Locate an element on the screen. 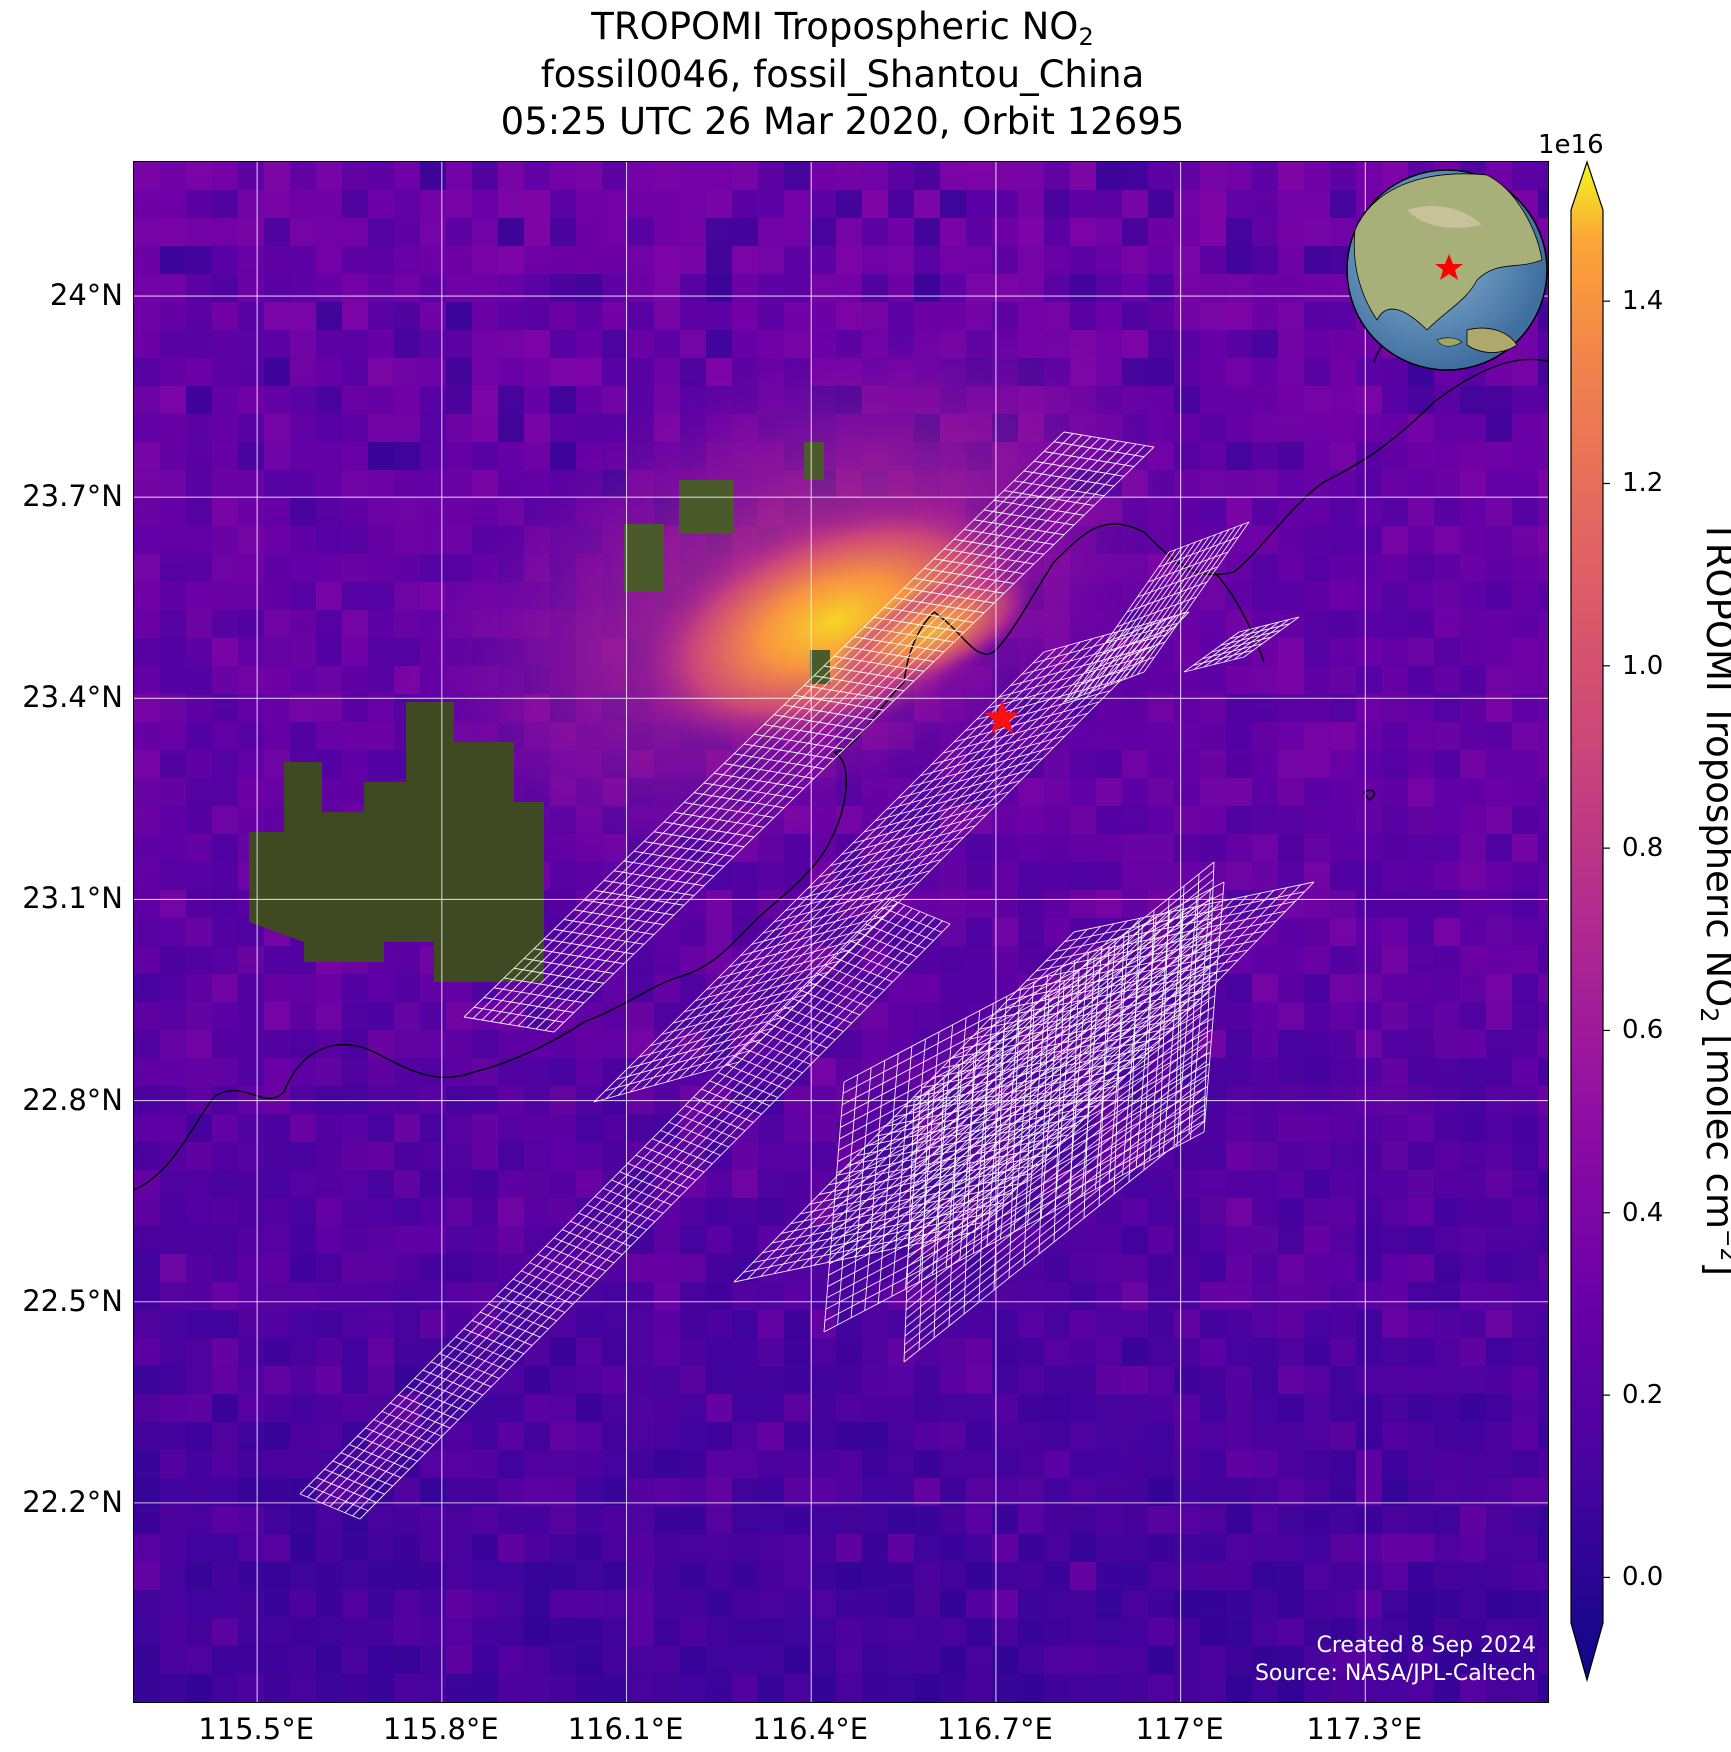 This screenshot has width=1731, height=1752. latitude-tick-label: 24°N is located at coordinates (86, 295).